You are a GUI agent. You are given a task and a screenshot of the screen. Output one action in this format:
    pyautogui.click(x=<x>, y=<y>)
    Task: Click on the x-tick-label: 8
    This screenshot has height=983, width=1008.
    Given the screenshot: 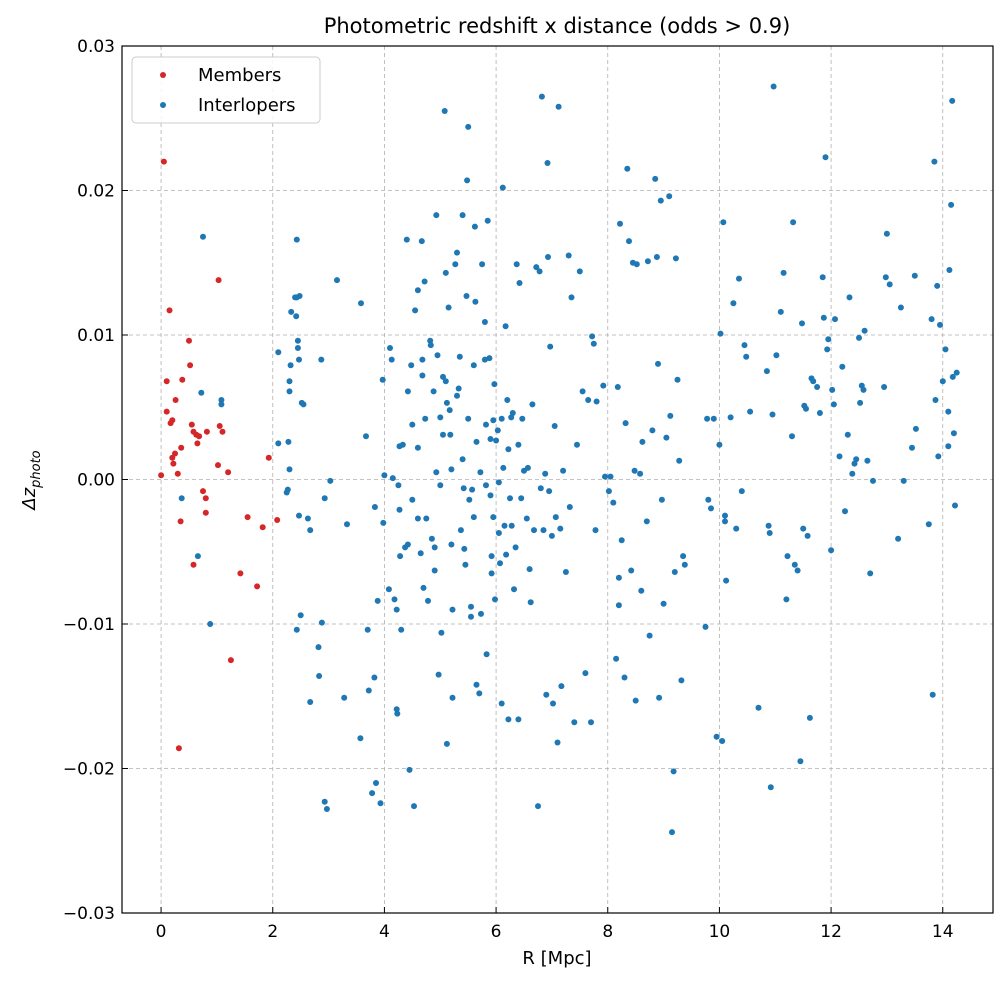 What is the action you would take?
    pyautogui.click(x=607, y=932)
    